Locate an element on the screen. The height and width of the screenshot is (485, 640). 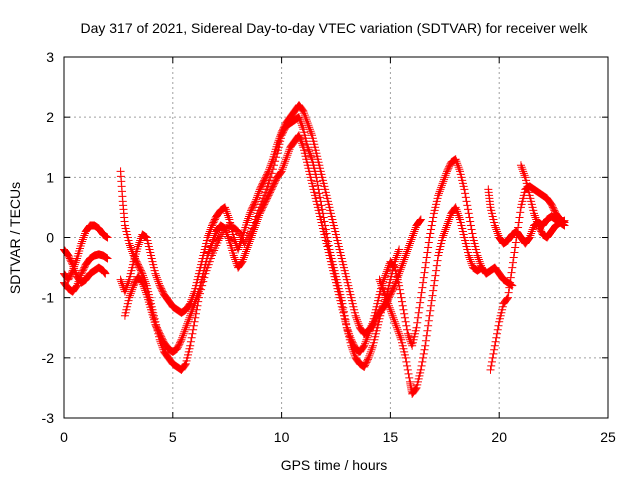
series-track-J is located at coordinates (542, 201).